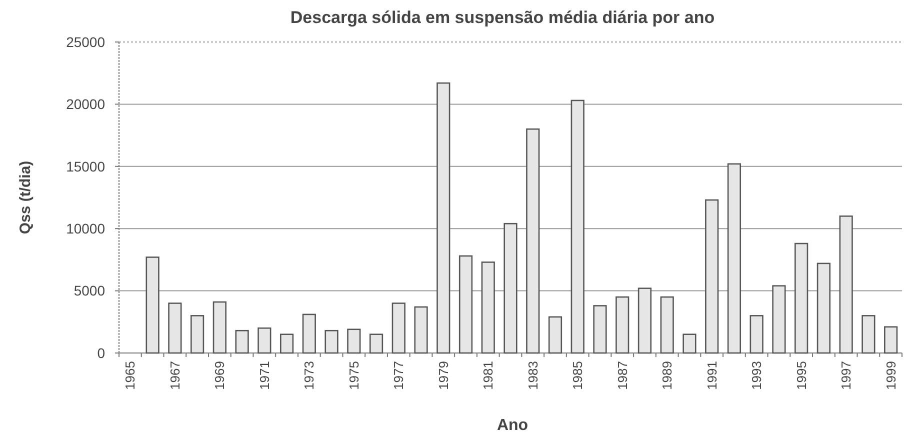 The width and height of the screenshot is (906, 442). I want to click on x-tick-label: 1973, so click(309, 375).